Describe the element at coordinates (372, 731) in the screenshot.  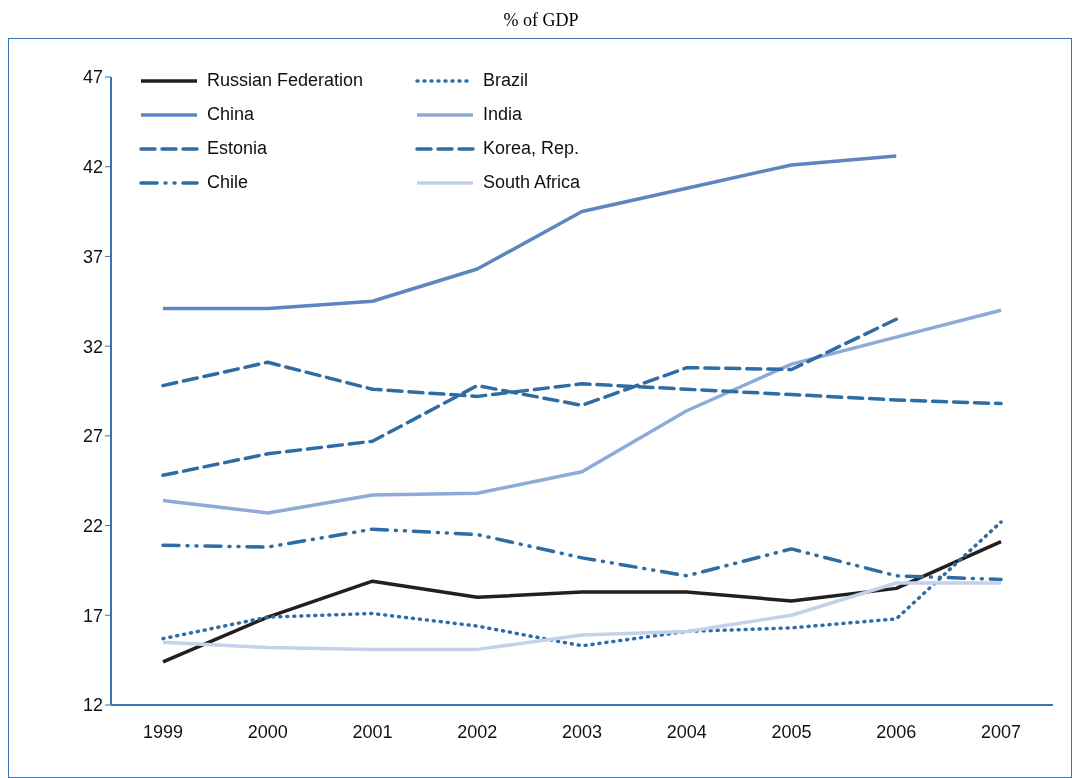
I see `x-tick-label: 2001` at that location.